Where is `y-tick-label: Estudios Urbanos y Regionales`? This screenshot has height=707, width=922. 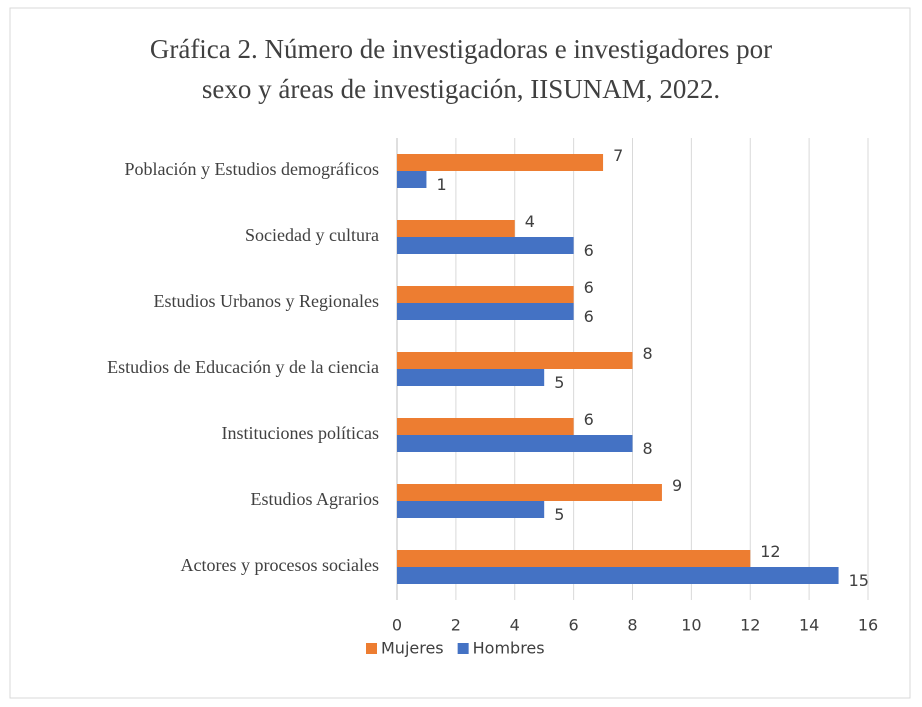
y-tick-label: Estudios Urbanos y Regionales is located at coordinates (266, 301).